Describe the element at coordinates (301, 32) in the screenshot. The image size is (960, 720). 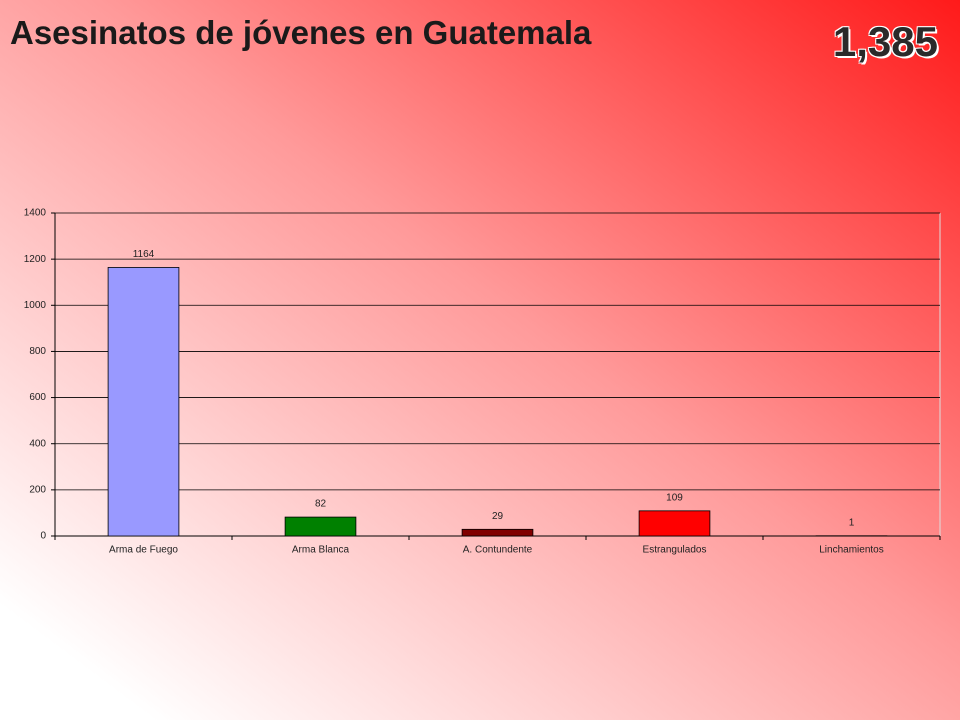
I see `slide-title: Asesinatos de jóvenes en Guatemala` at that location.